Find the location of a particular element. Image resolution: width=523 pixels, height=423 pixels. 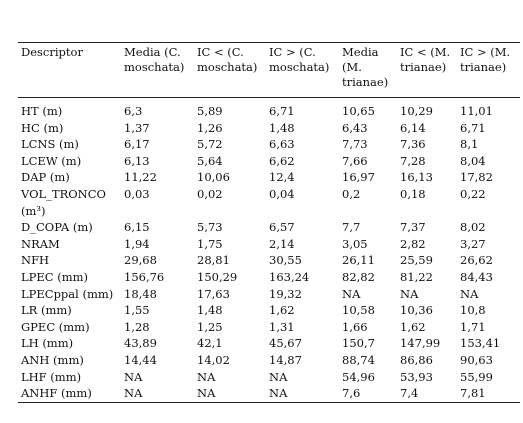

cell: 7,7 is located at coordinates (351, 227).